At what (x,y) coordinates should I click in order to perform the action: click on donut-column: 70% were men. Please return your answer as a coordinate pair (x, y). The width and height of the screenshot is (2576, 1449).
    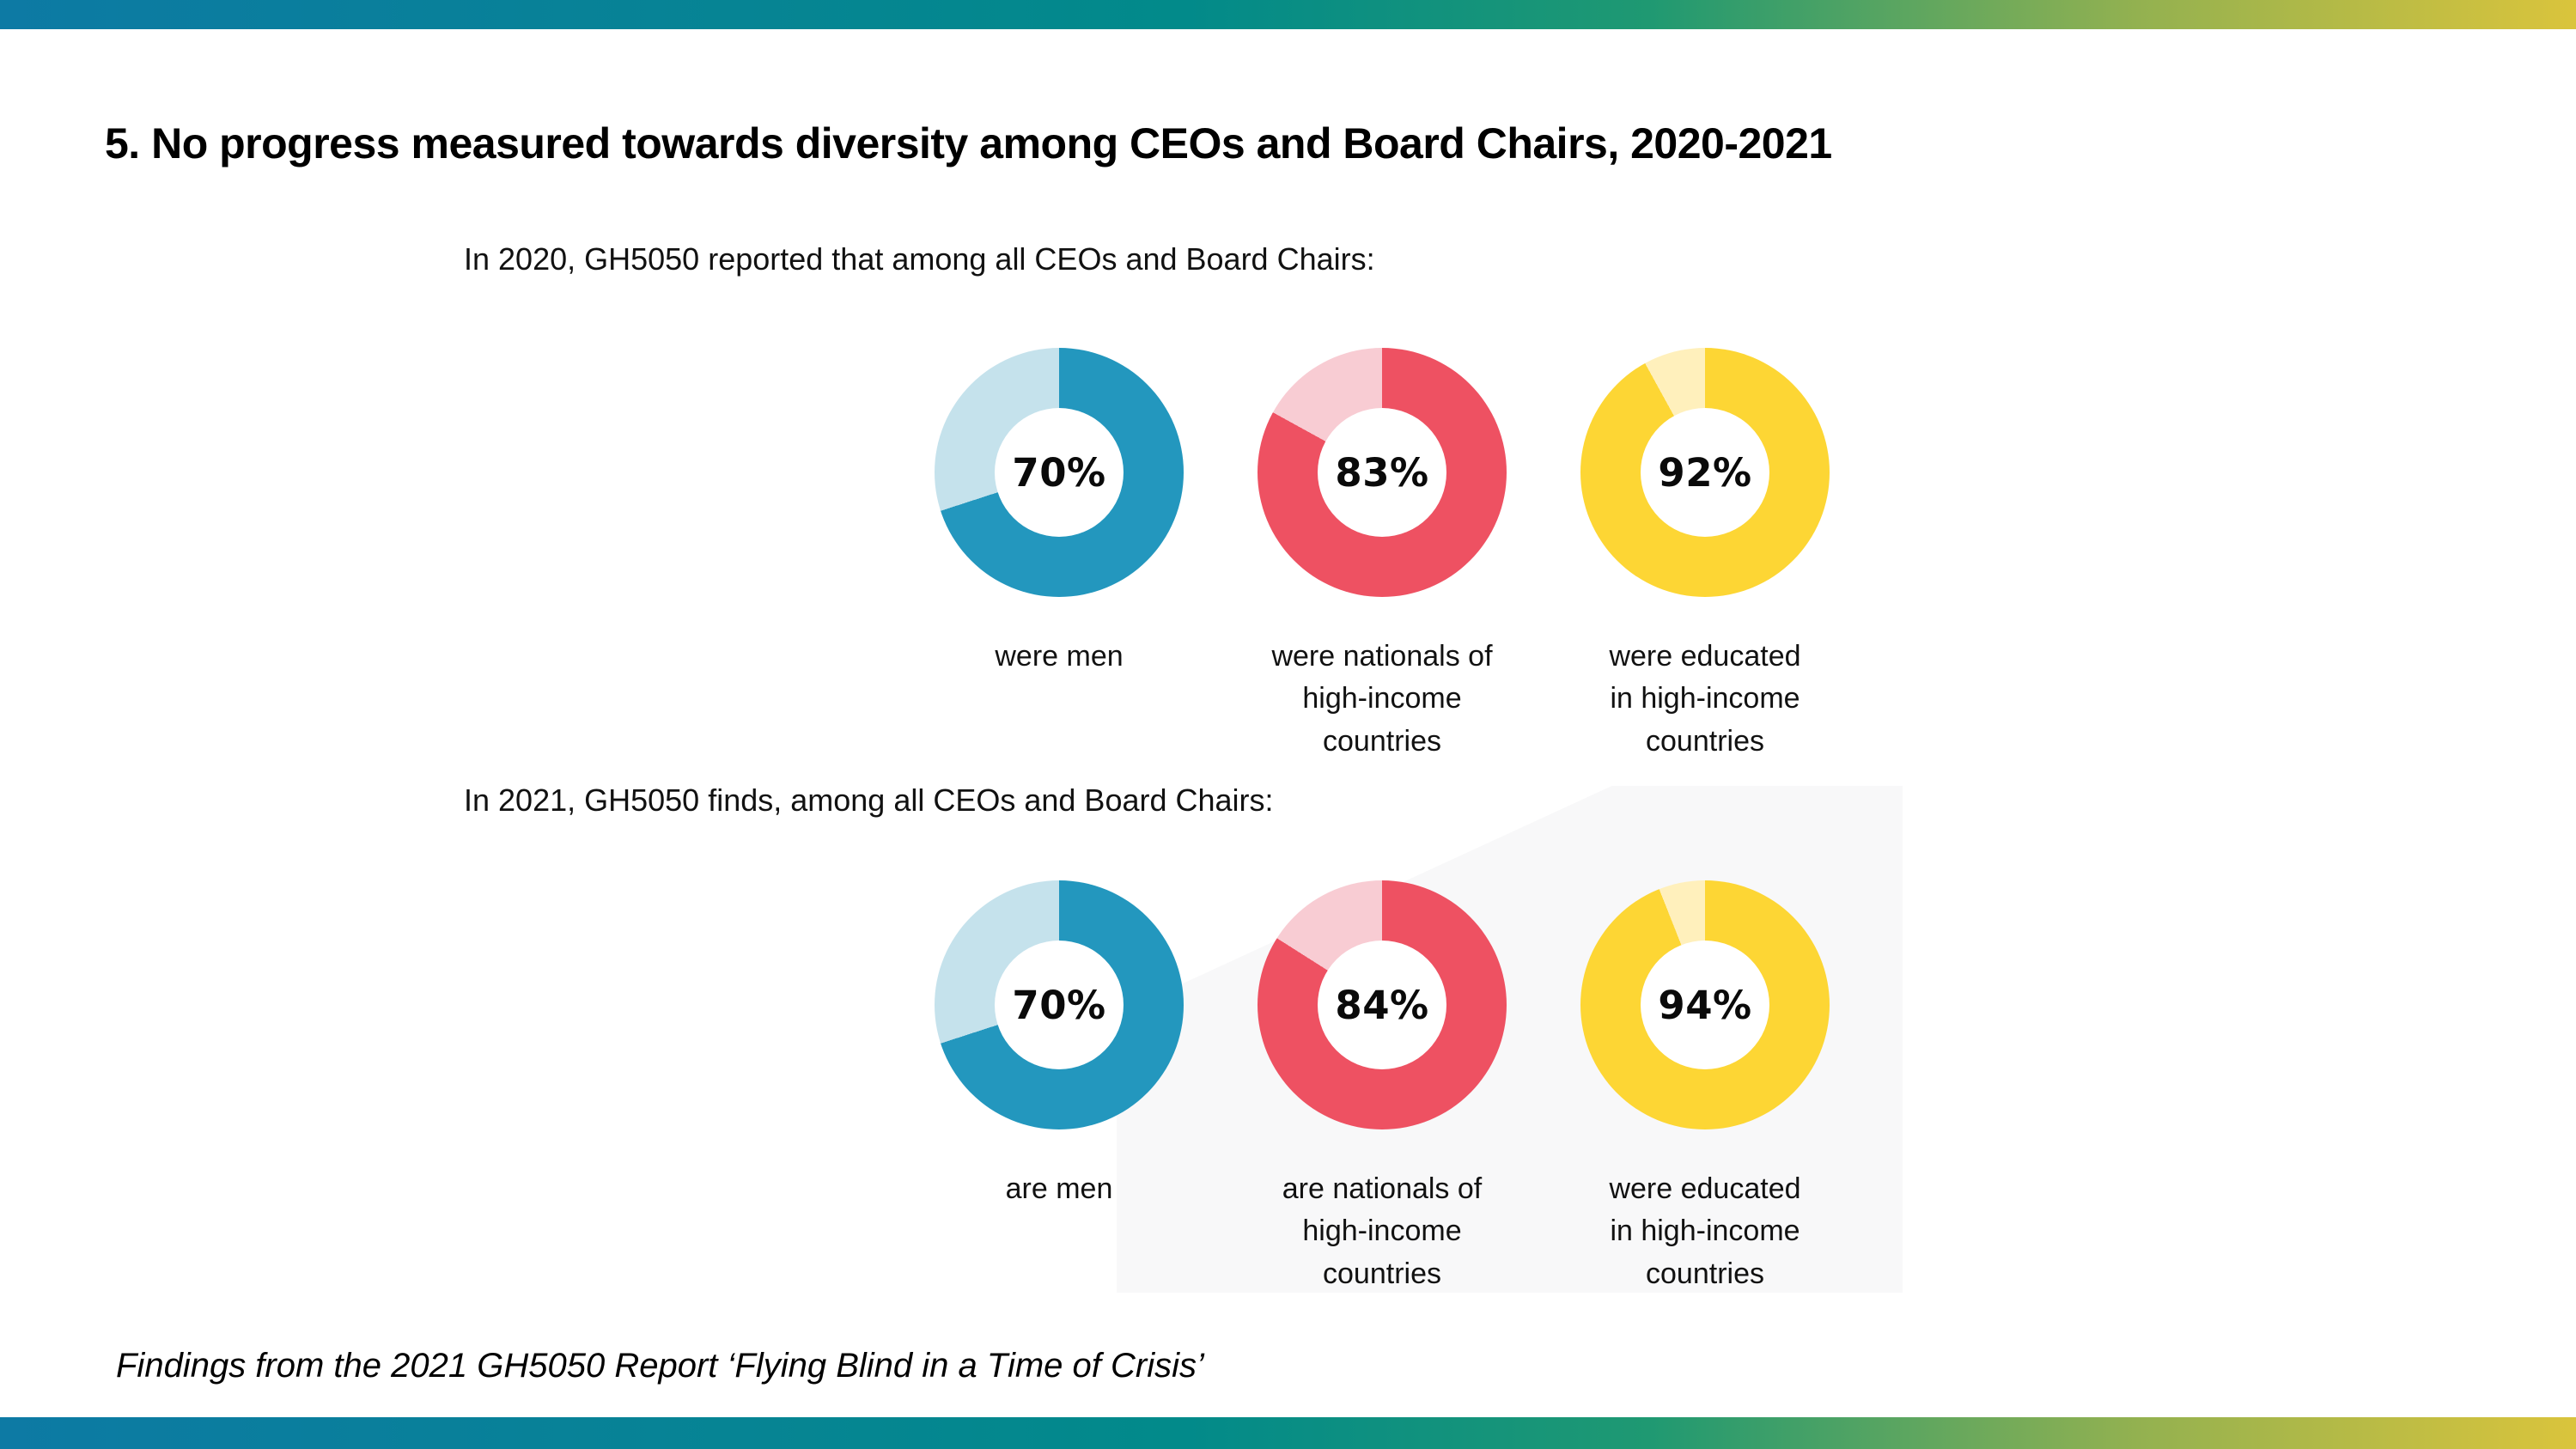
    Looking at the image, I should click on (1059, 555).